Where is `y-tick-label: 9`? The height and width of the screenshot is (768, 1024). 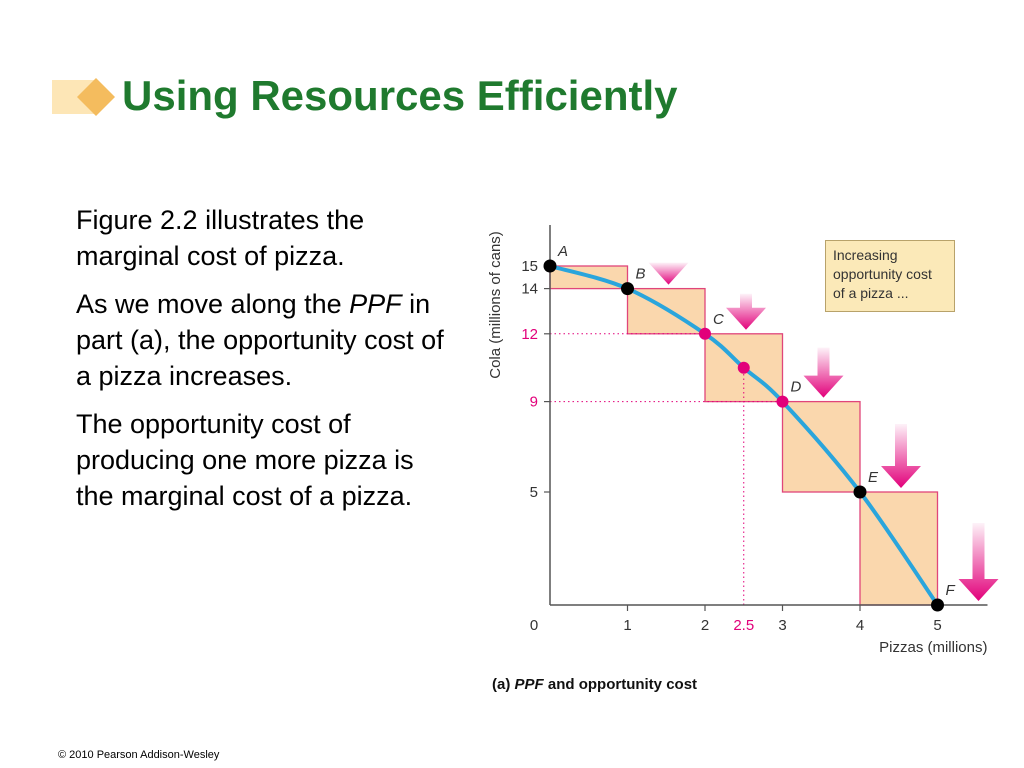 y-tick-label: 9 is located at coordinates (534, 402).